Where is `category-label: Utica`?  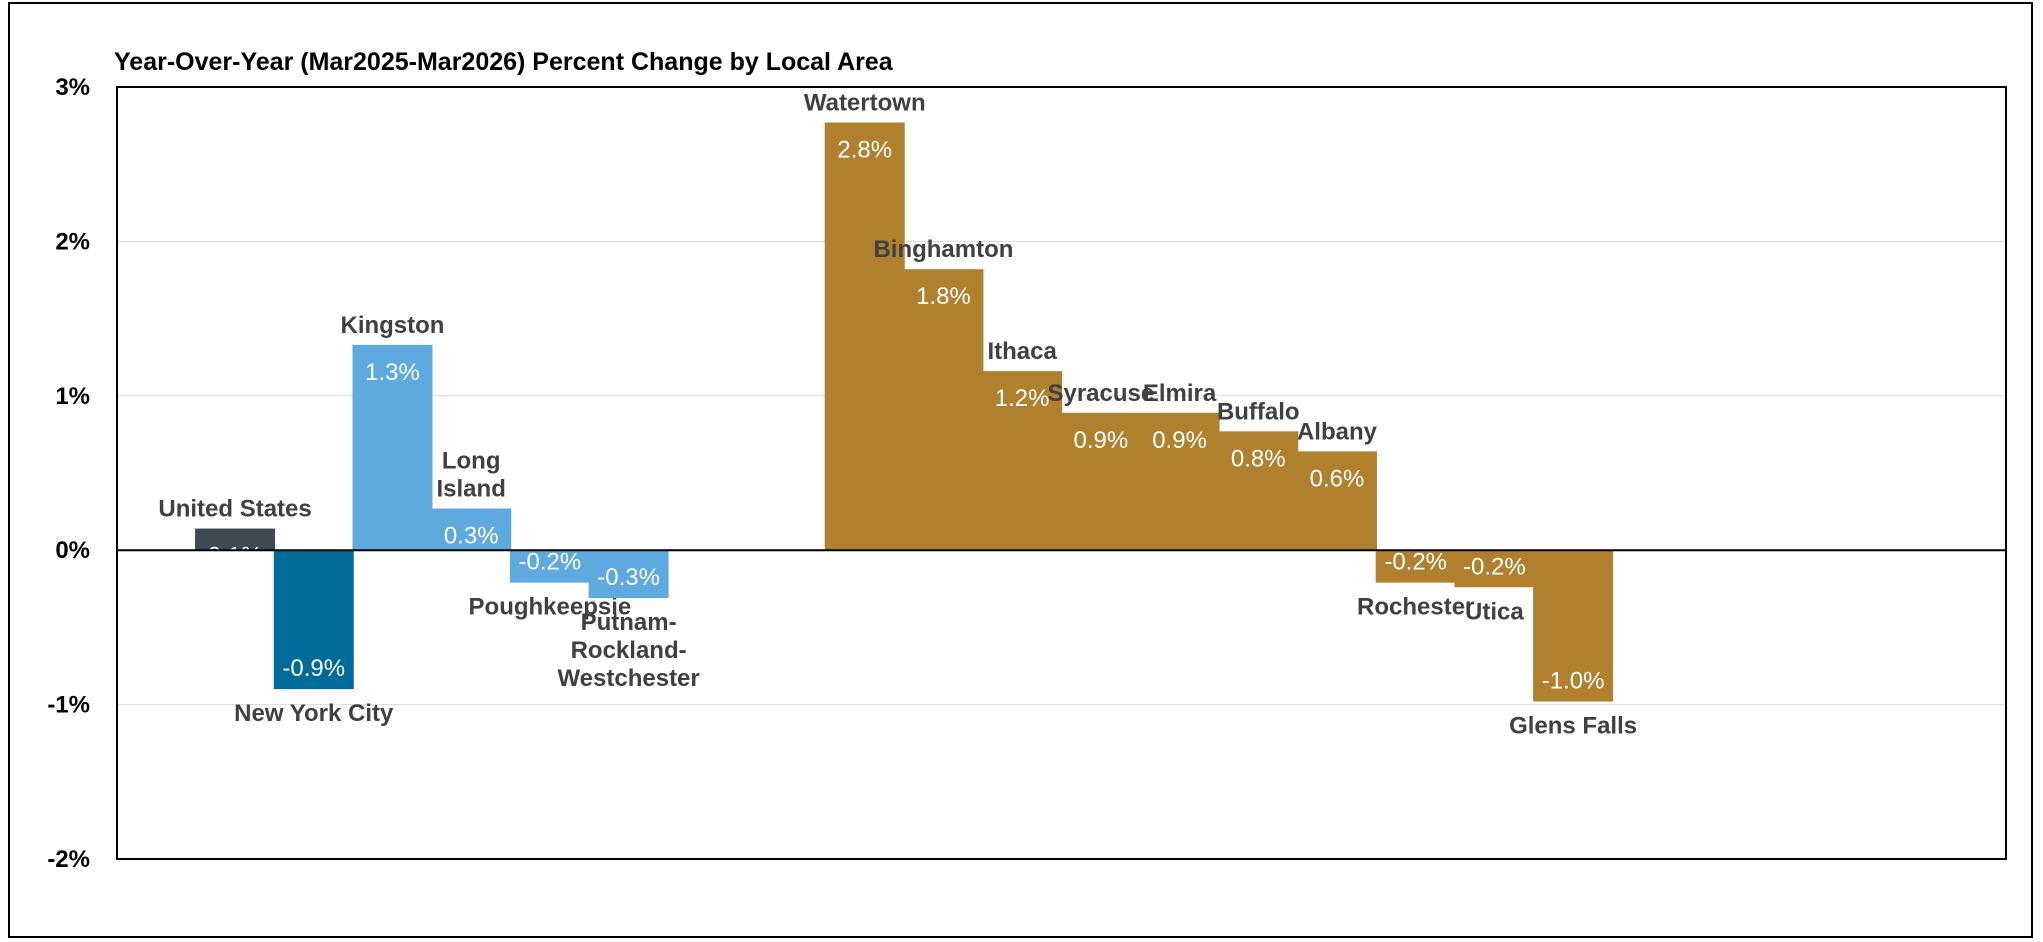 category-label: Utica is located at coordinates (1494, 611).